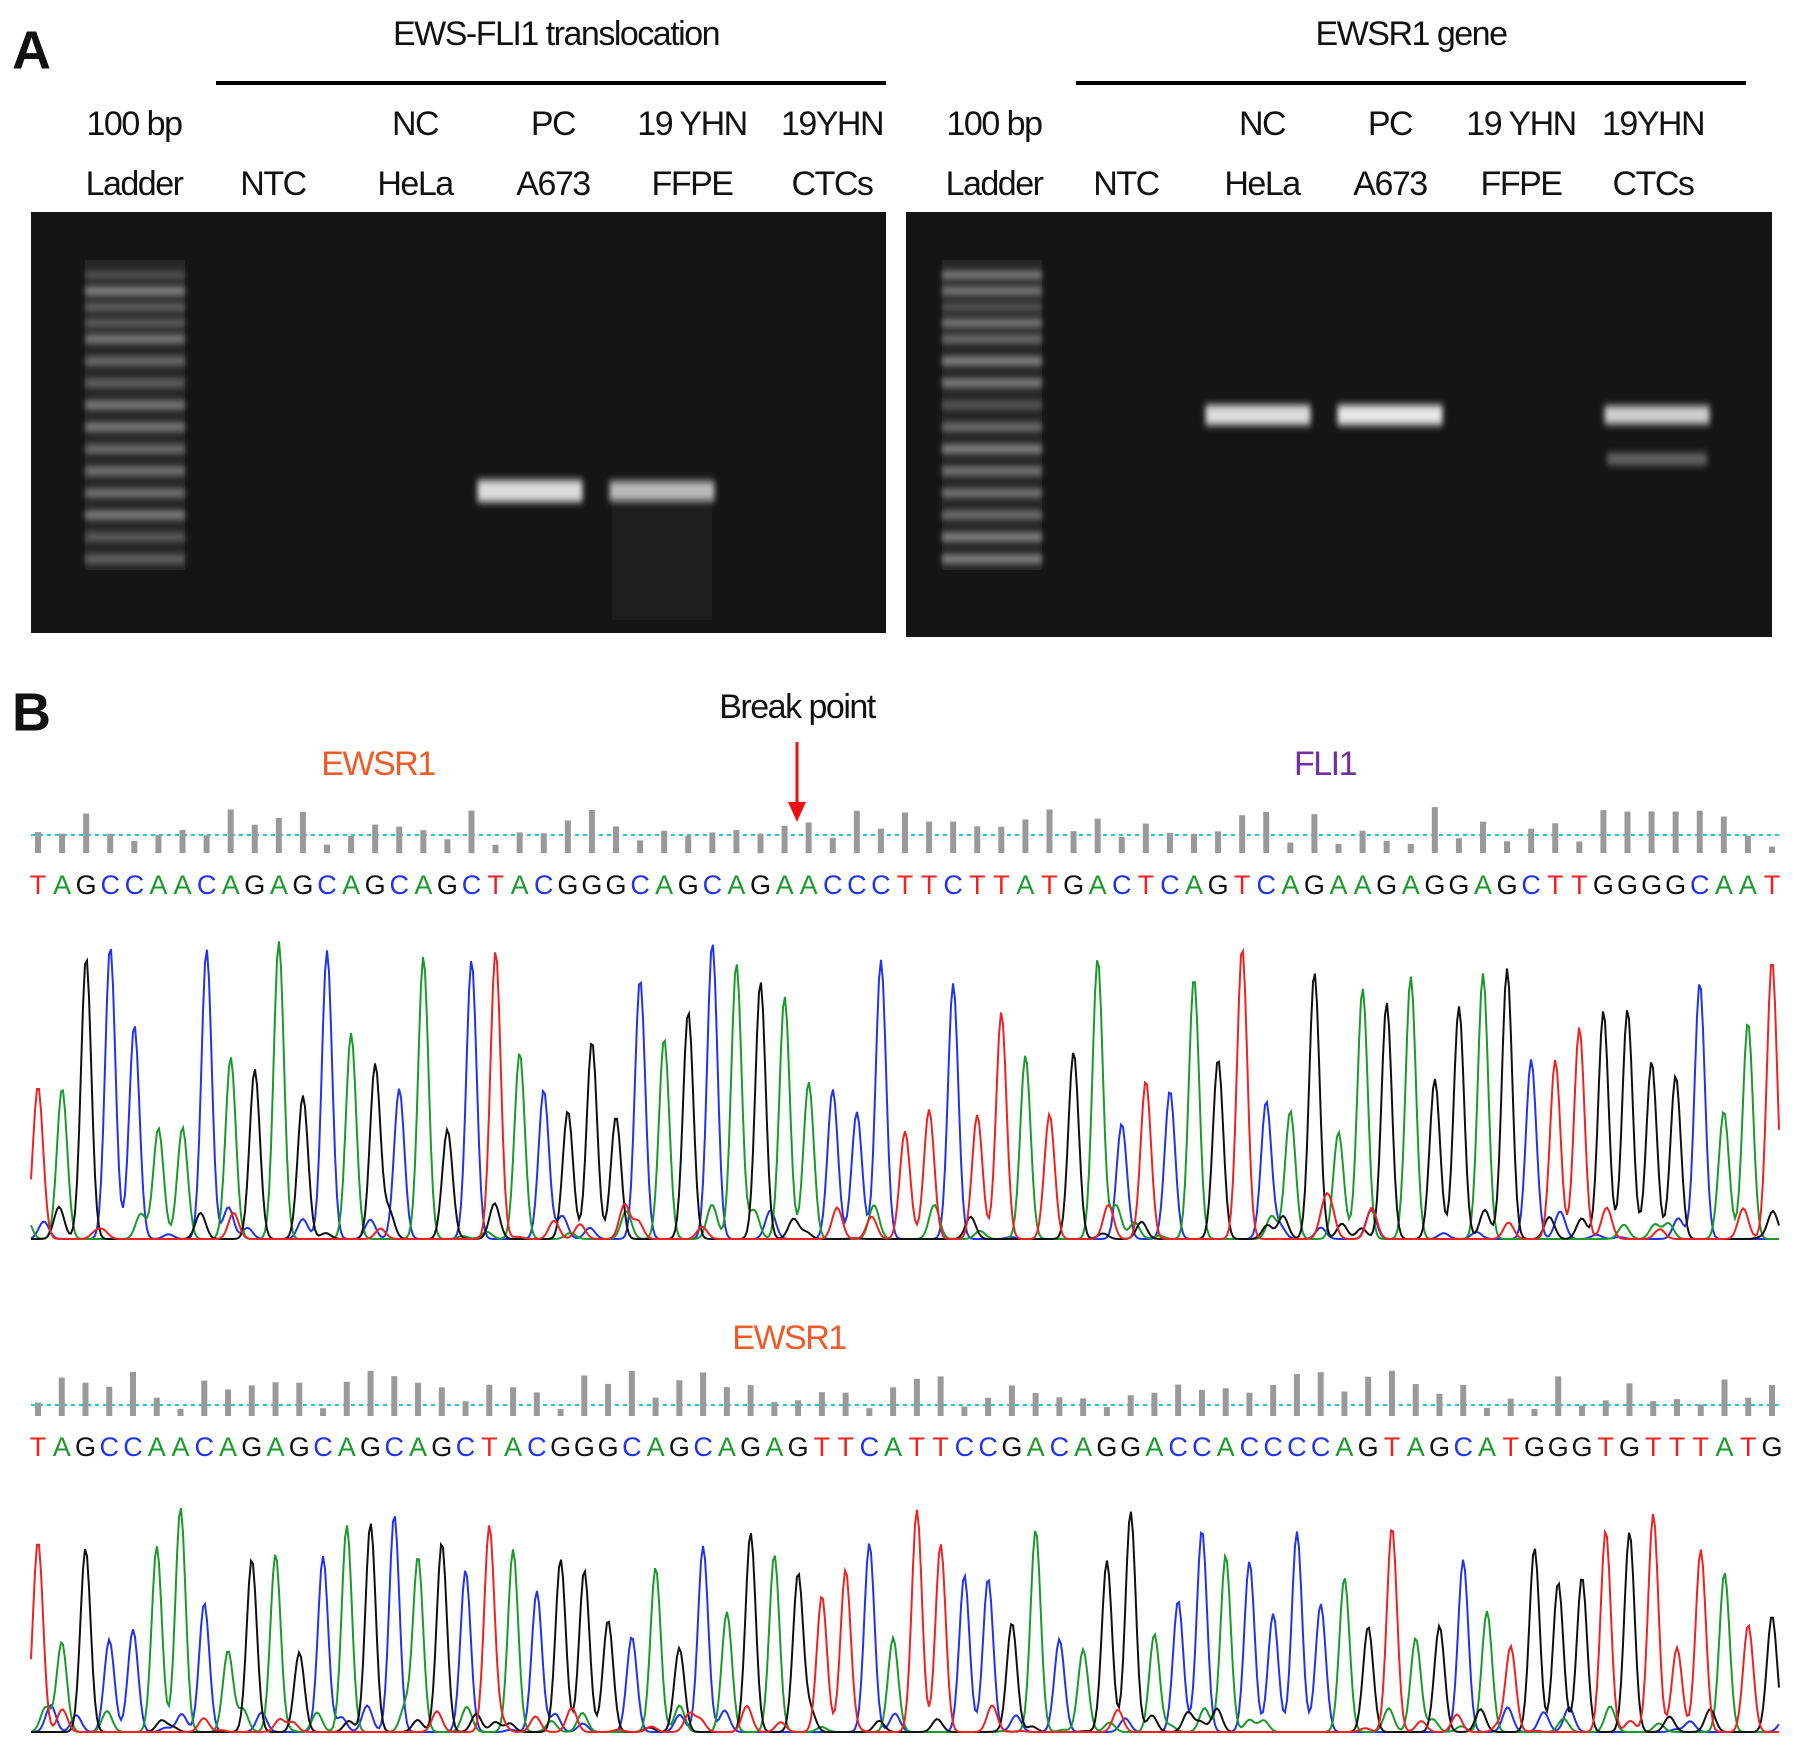  I want to click on panel-label: B, so click(31, 712).